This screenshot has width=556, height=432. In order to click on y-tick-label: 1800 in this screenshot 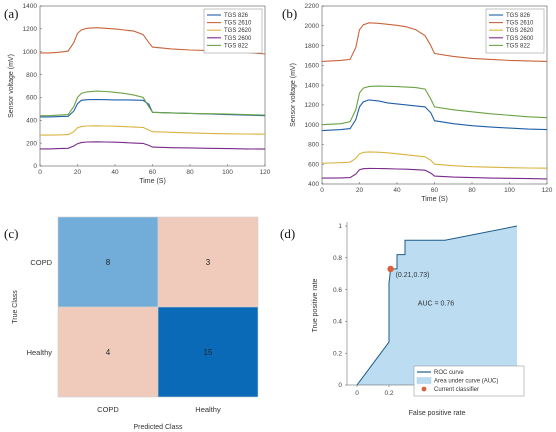, I will do `click(312, 46)`.